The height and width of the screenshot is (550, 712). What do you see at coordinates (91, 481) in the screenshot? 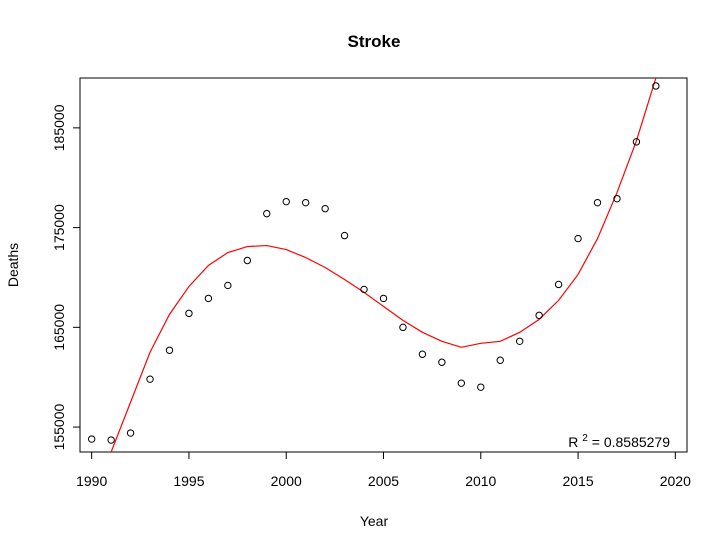
I see `x-axis-tick-label: 1990` at bounding box center [91, 481].